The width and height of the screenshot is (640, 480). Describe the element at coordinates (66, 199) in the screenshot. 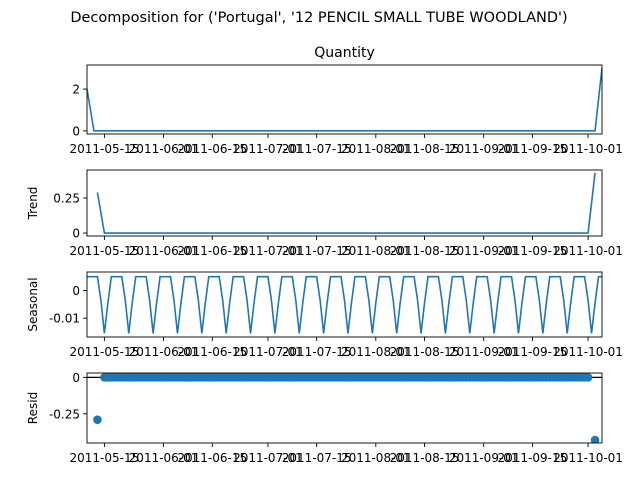

I see `y-tick-label: 0.25` at that location.